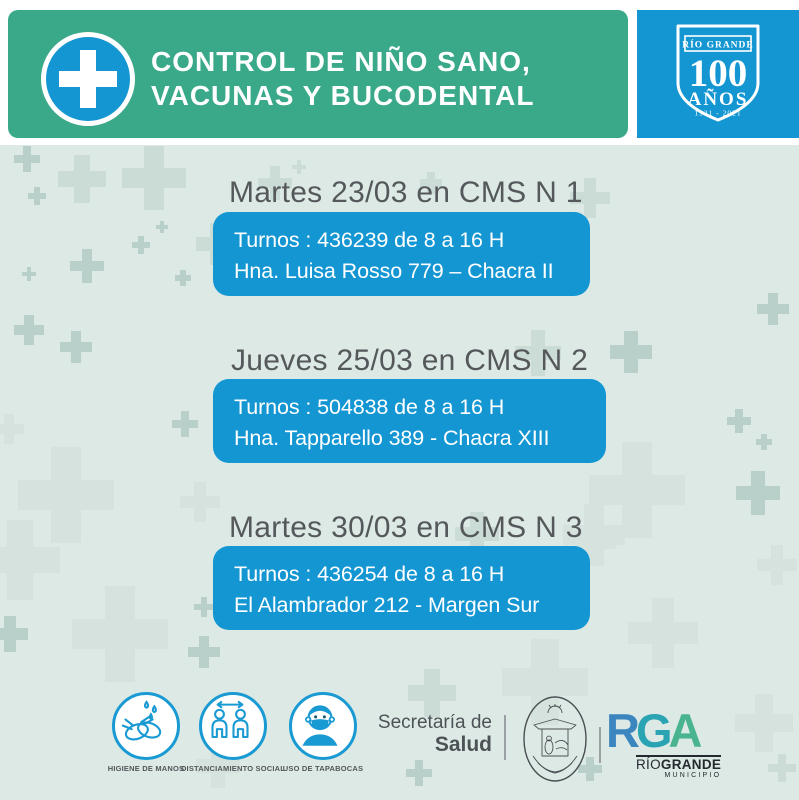 Image resolution: width=799 pixels, height=800 pixels. I want to click on schedule-heading-2: Jueves 25/03 en CMS N 2, so click(410, 360).